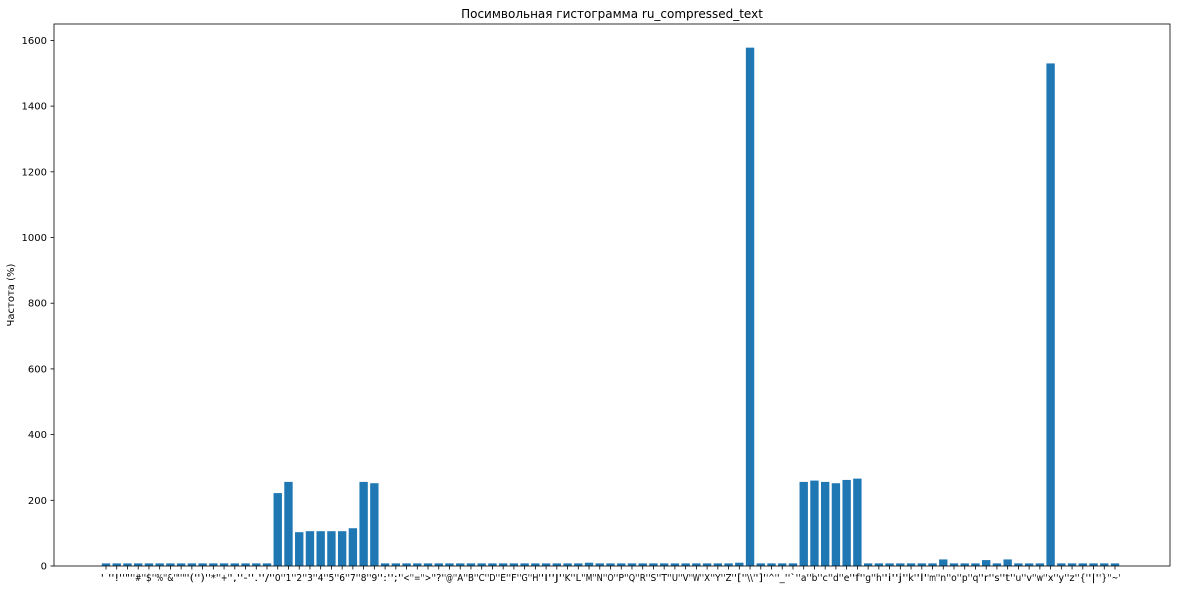 This screenshot has height=591, width=1180. What do you see at coordinates (342, 578) in the screenshot?
I see `x-tick-label: '6'` at bounding box center [342, 578].